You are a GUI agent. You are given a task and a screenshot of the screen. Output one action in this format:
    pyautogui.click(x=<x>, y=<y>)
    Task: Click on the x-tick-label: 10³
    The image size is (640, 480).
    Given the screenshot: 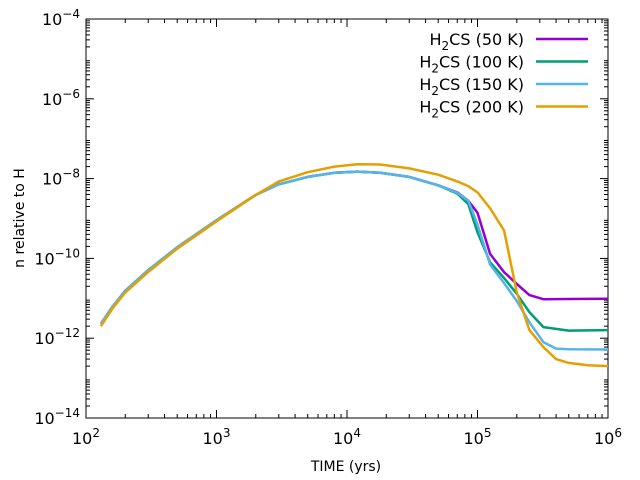 What is the action you would take?
    pyautogui.click(x=217, y=437)
    